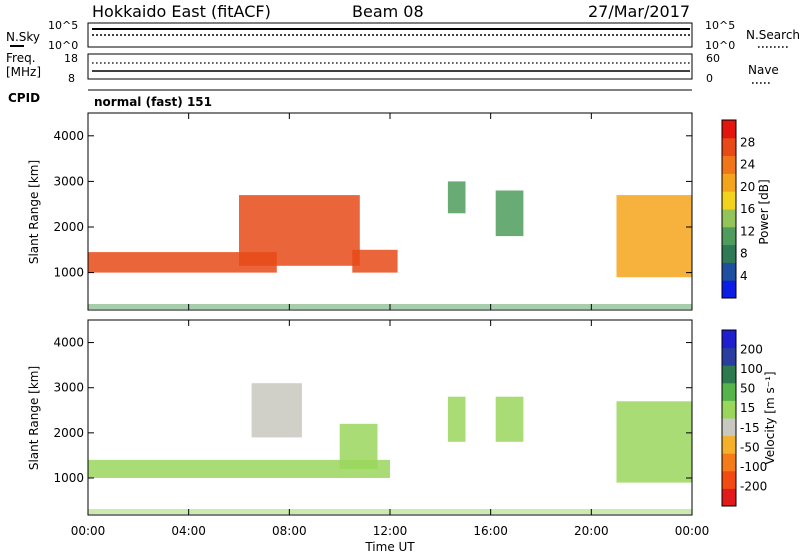 This screenshot has height=554, width=800. I want to click on colorbar-tick-label: 12, so click(747, 231).